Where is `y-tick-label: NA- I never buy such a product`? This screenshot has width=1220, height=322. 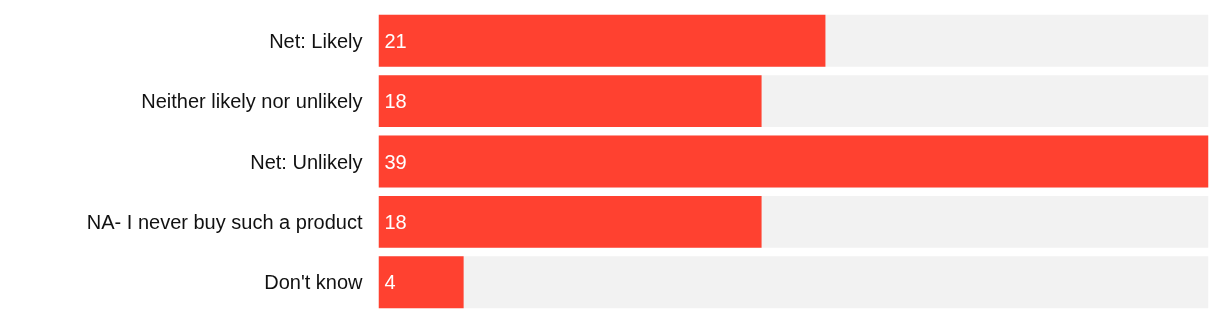
y-tick-label: NA- I never buy such a product is located at coordinates (224, 221).